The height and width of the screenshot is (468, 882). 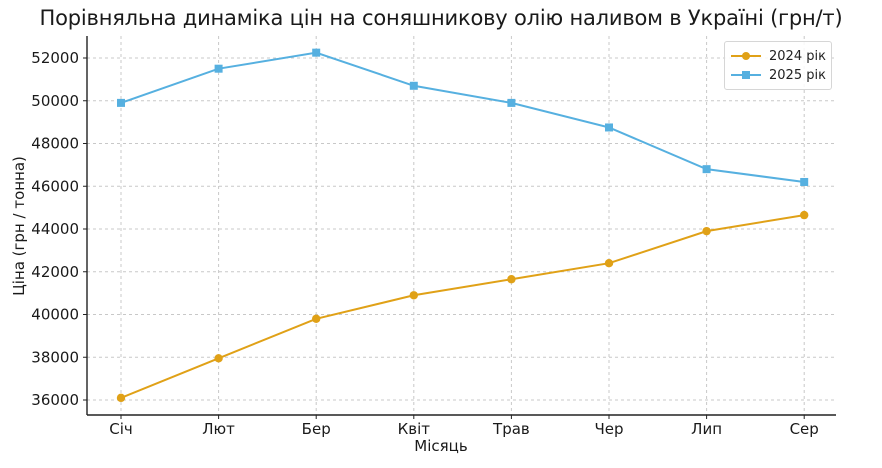 What do you see at coordinates (414, 429) in the screenshot?
I see `x-tick-label: Квіт` at bounding box center [414, 429].